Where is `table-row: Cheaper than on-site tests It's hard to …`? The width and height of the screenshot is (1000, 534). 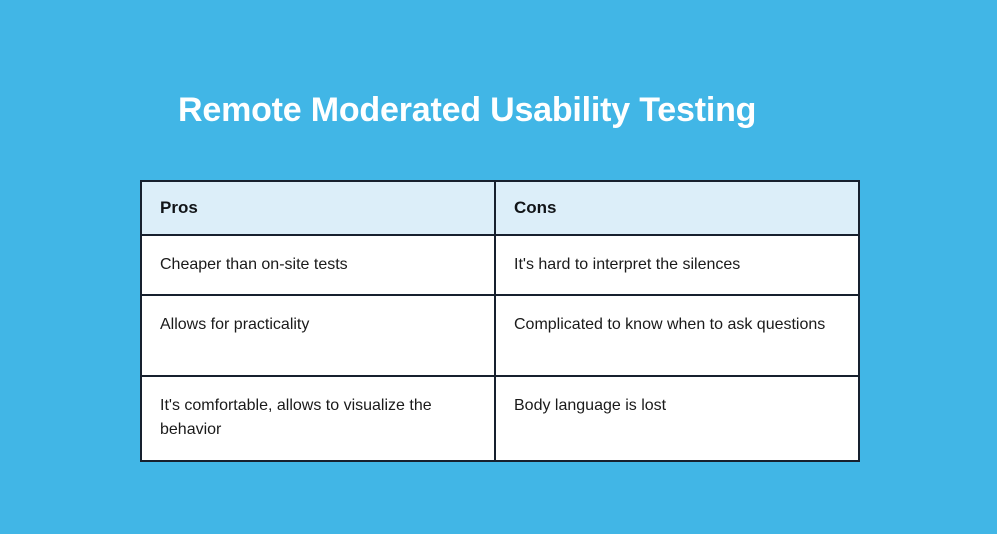 table-row: Cheaper than on-site tests It's hard to … is located at coordinates (500, 265).